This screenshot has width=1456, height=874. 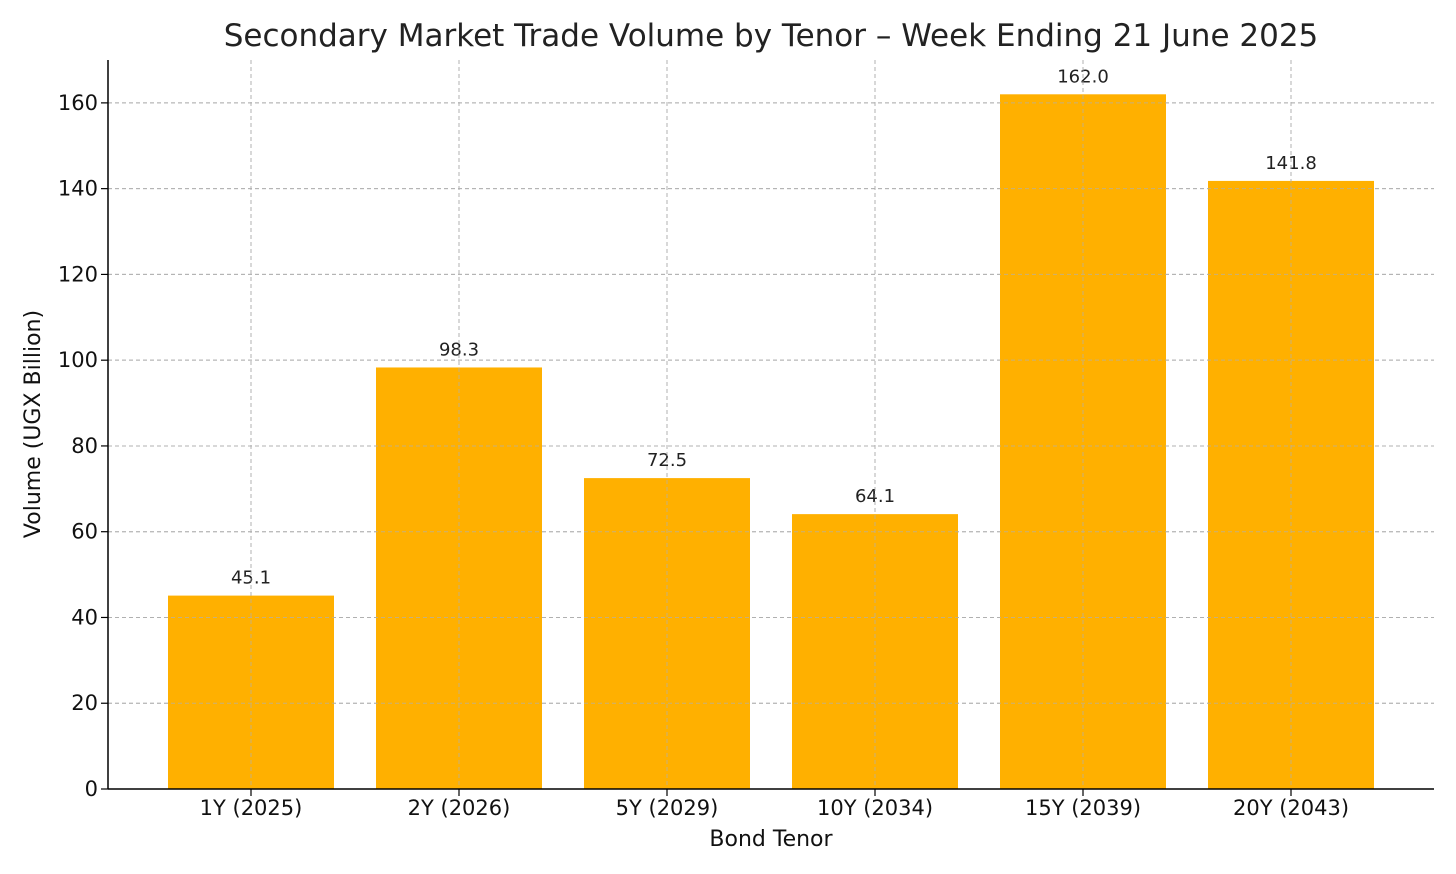 What do you see at coordinates (771, 839) in the screenshot?
I see `x-axis-title: Bond Tenor` at bounding box center [771, 839].